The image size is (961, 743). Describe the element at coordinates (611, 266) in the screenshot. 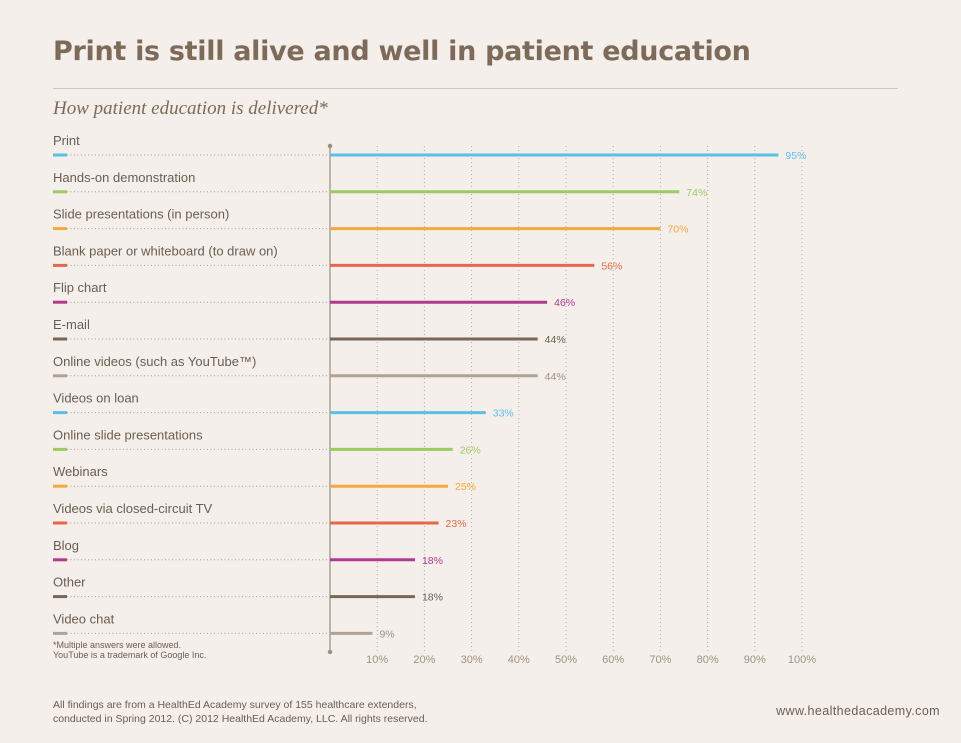

I see `value-label: 56%` at that location.